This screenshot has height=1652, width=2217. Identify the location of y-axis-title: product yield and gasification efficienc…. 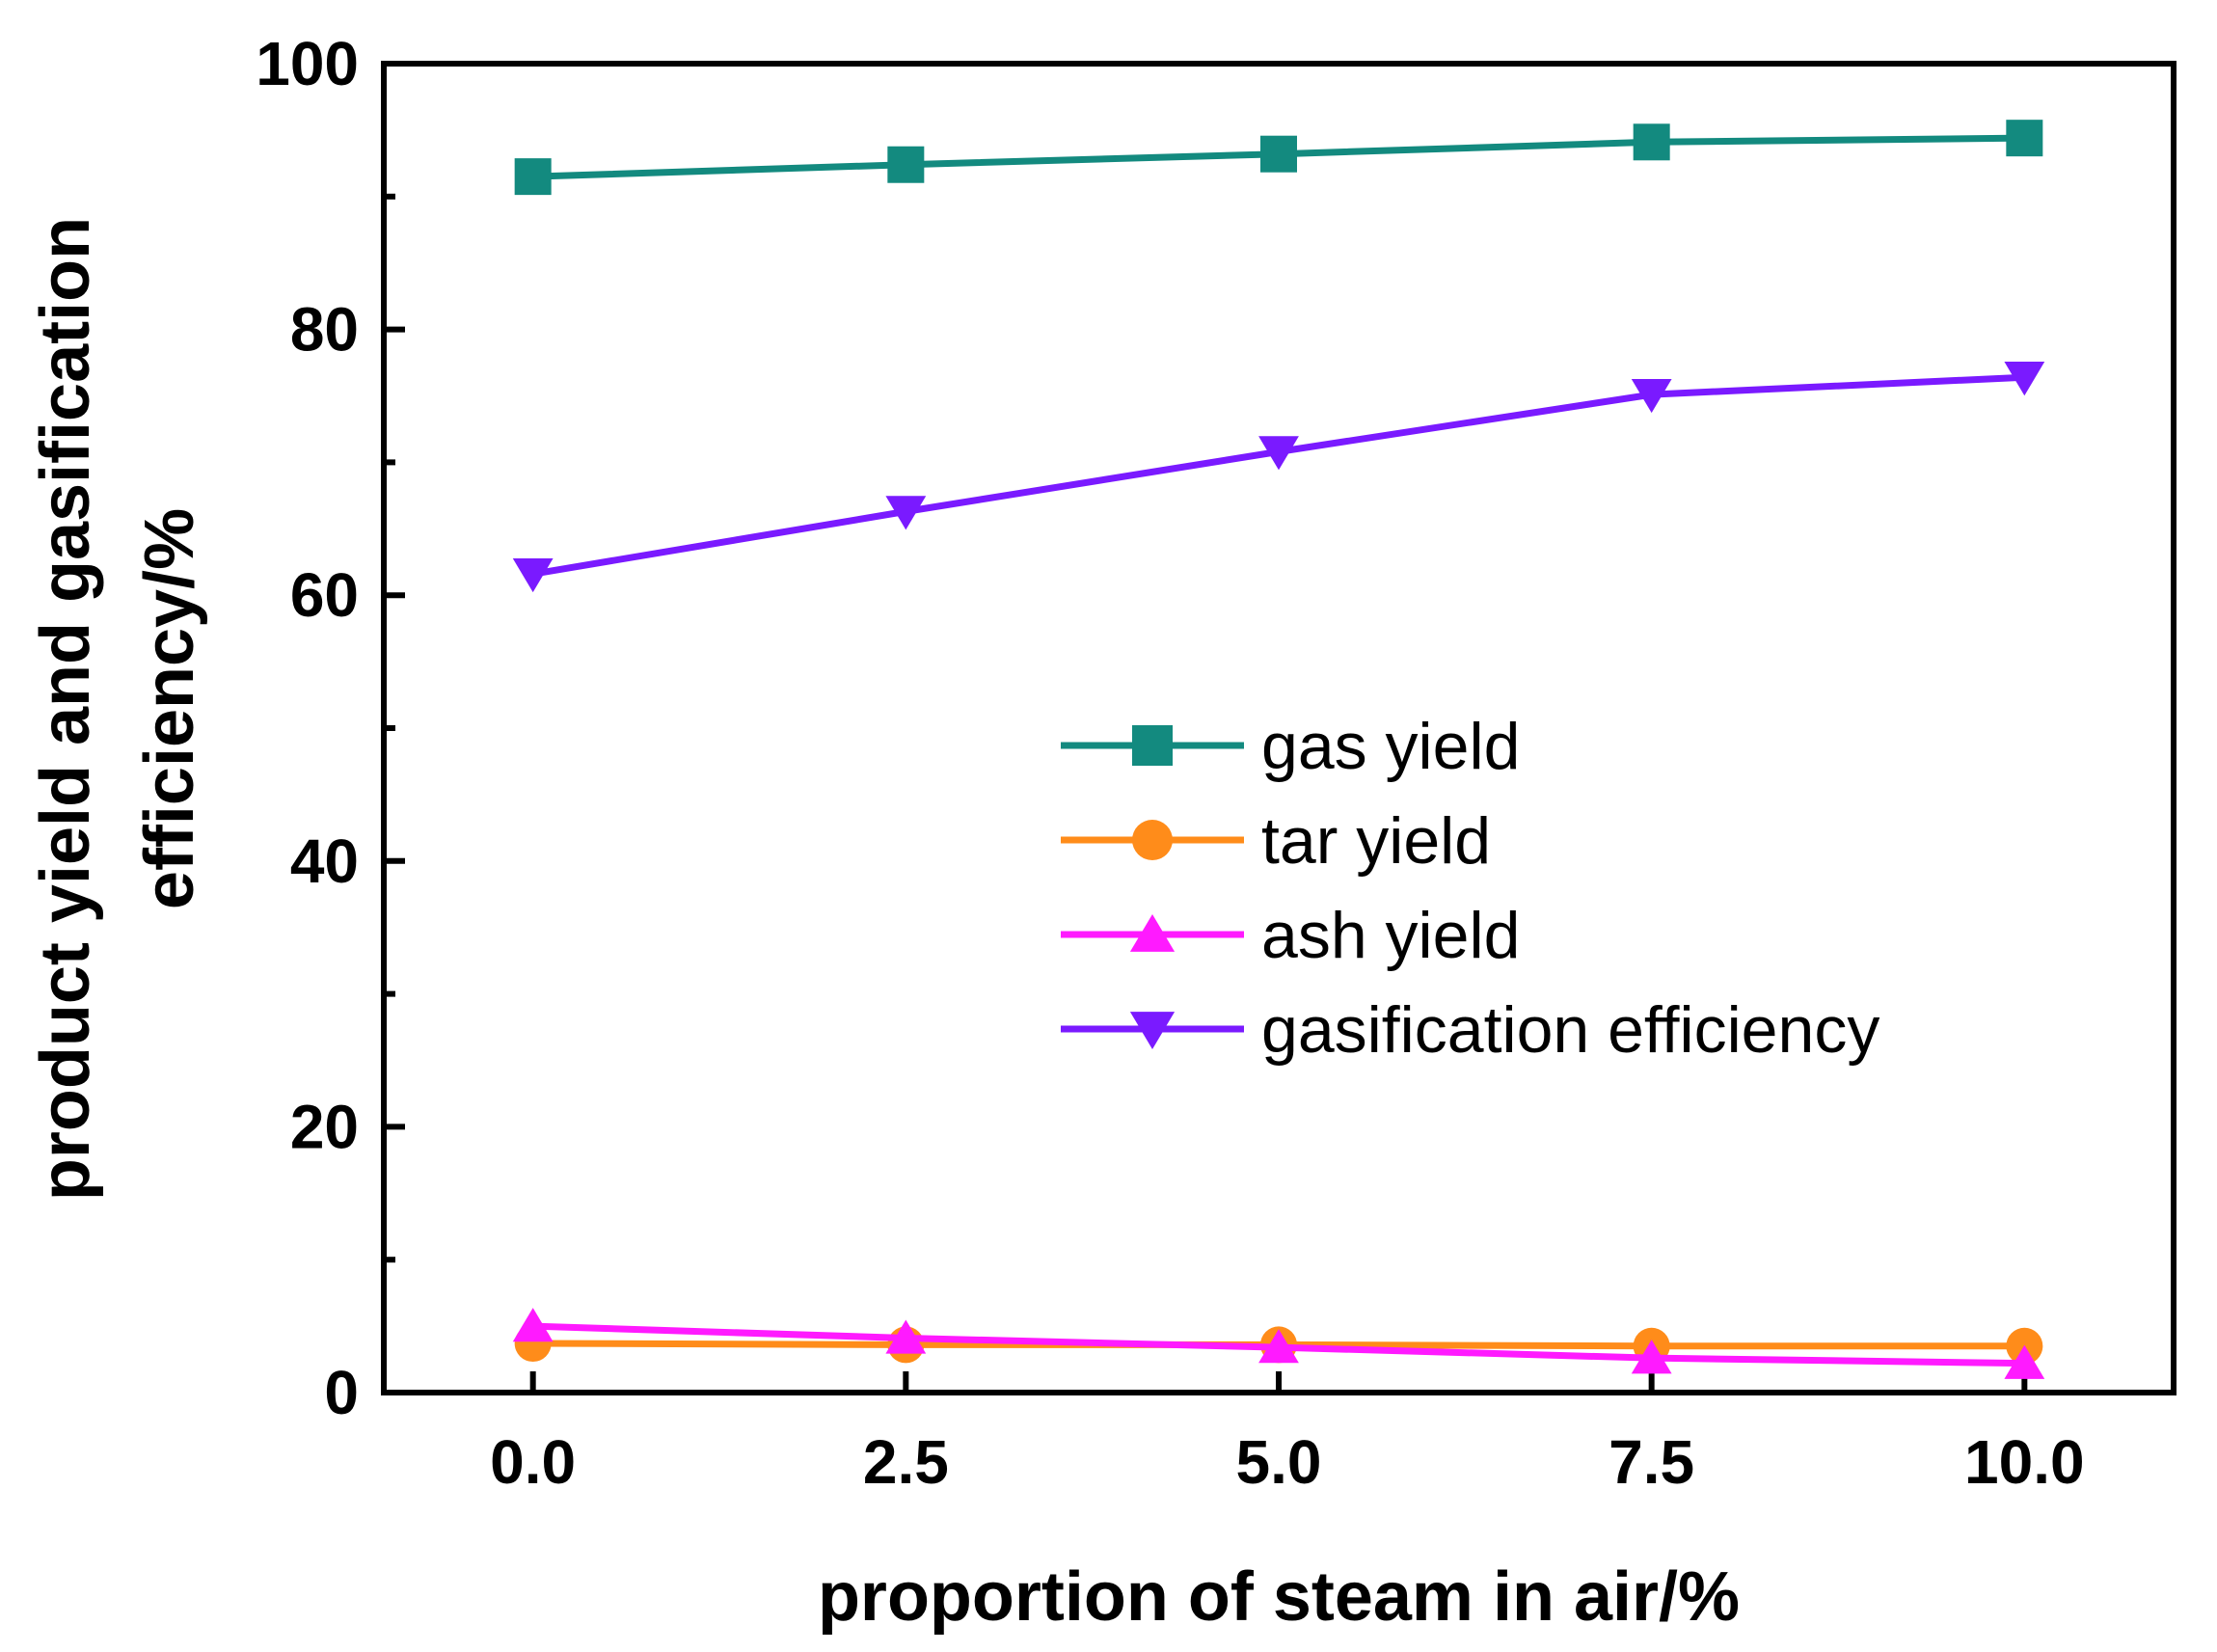
(117, 709).